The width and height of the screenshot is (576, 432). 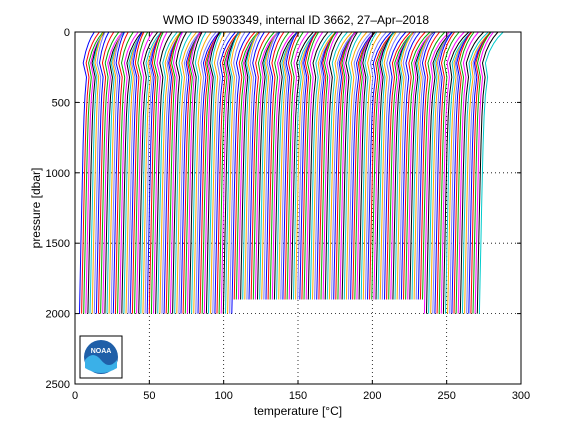 What do you see at coordinates (58, 174) in the screenshot?
I see `y-tick-label: 1000` at bounding box center [58, 174].